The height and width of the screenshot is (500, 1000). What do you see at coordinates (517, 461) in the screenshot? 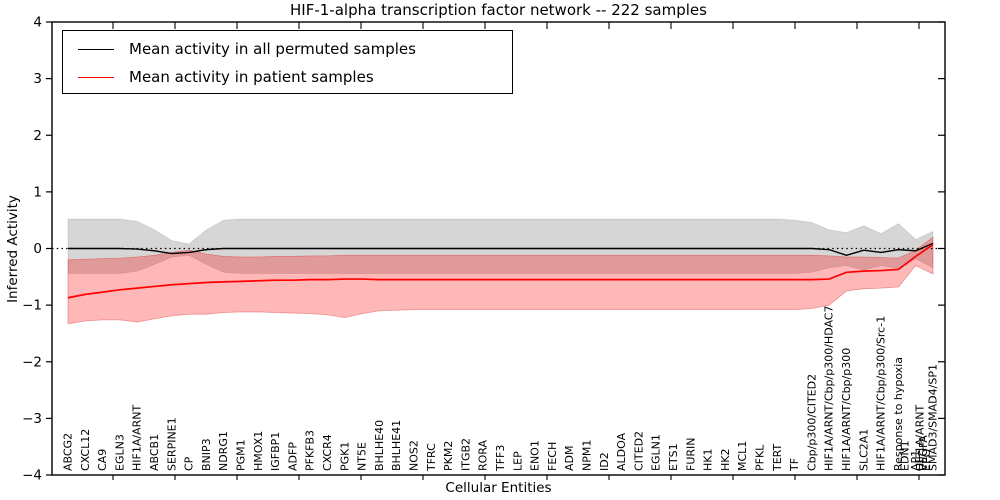
I see `x-category-label: LEP` at bounding box center [517, 461].